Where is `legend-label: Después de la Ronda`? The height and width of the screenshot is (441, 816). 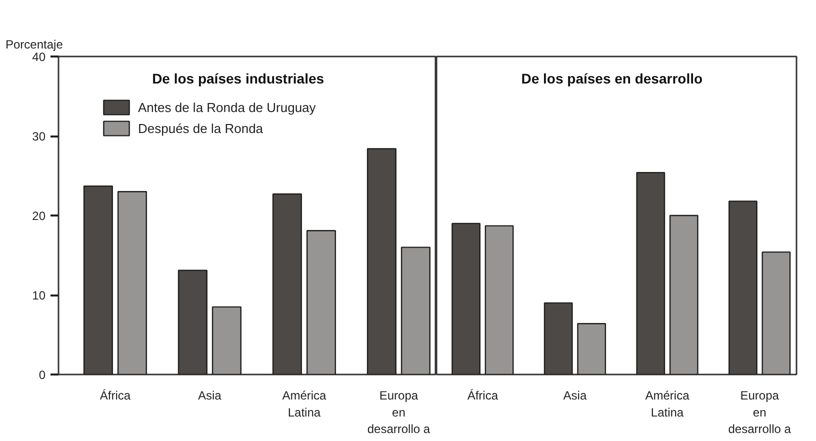 legend-label: Después de la Ronda is located at coordinates (201, 128).